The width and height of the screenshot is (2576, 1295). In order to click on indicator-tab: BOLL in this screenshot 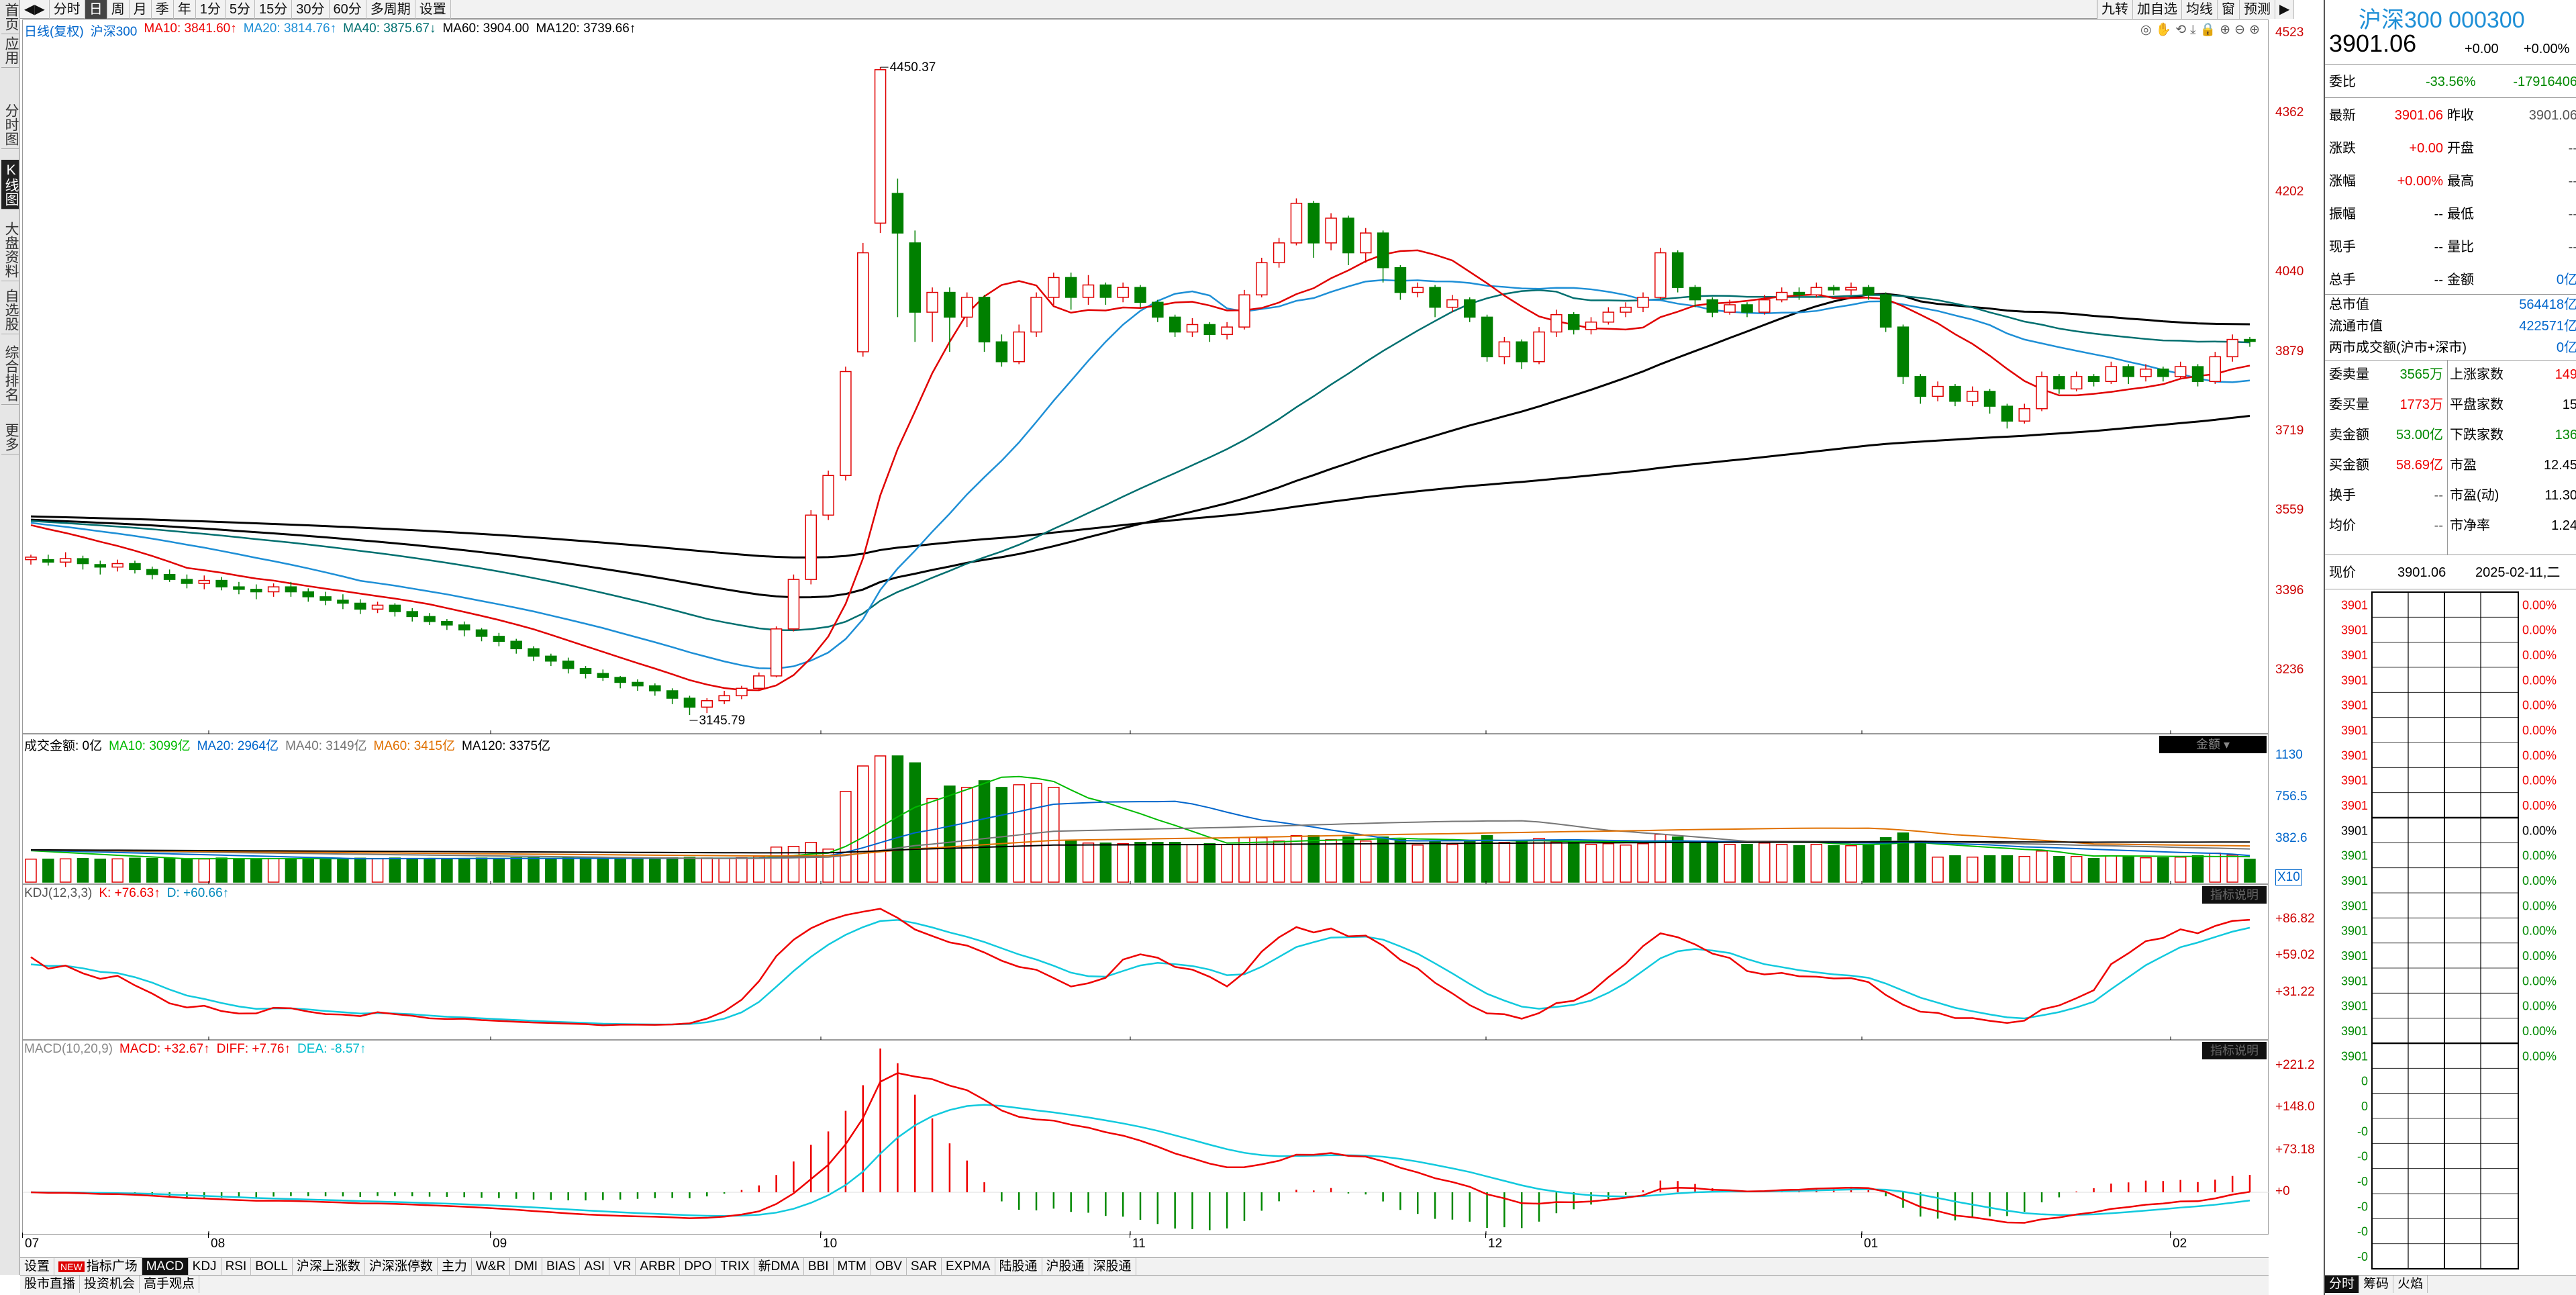, I will do `click(272, 1267)`.